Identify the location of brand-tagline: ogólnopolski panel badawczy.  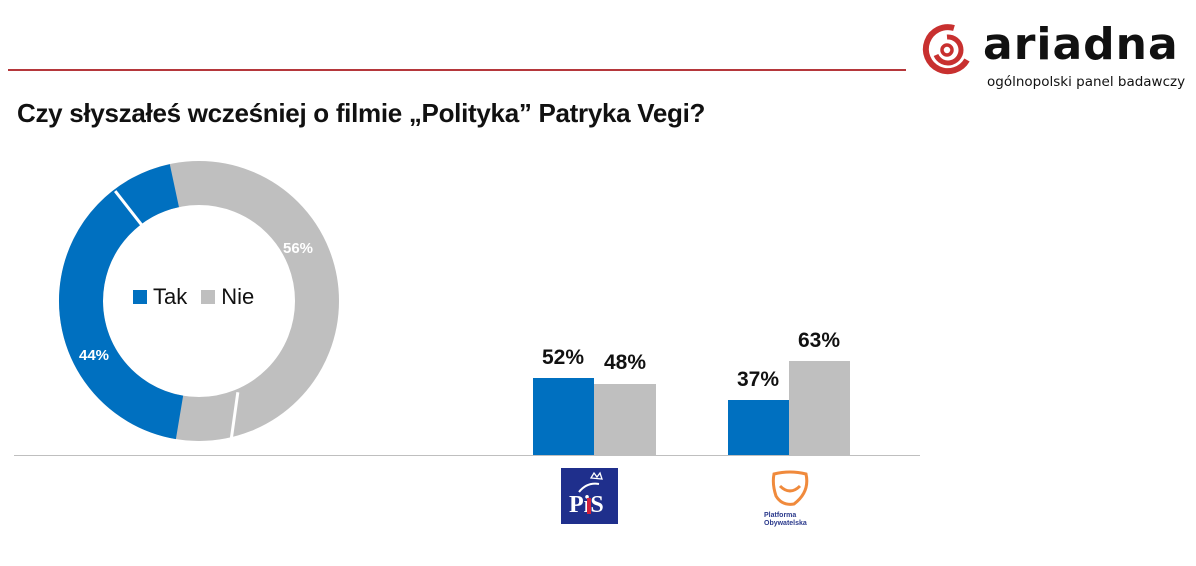
(1086, 82).